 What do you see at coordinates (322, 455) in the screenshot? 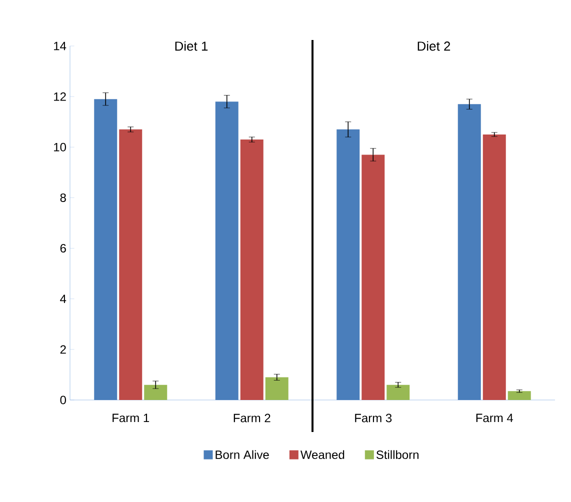
I see `legend-label: Weaned` at bounding box center [322, 455].